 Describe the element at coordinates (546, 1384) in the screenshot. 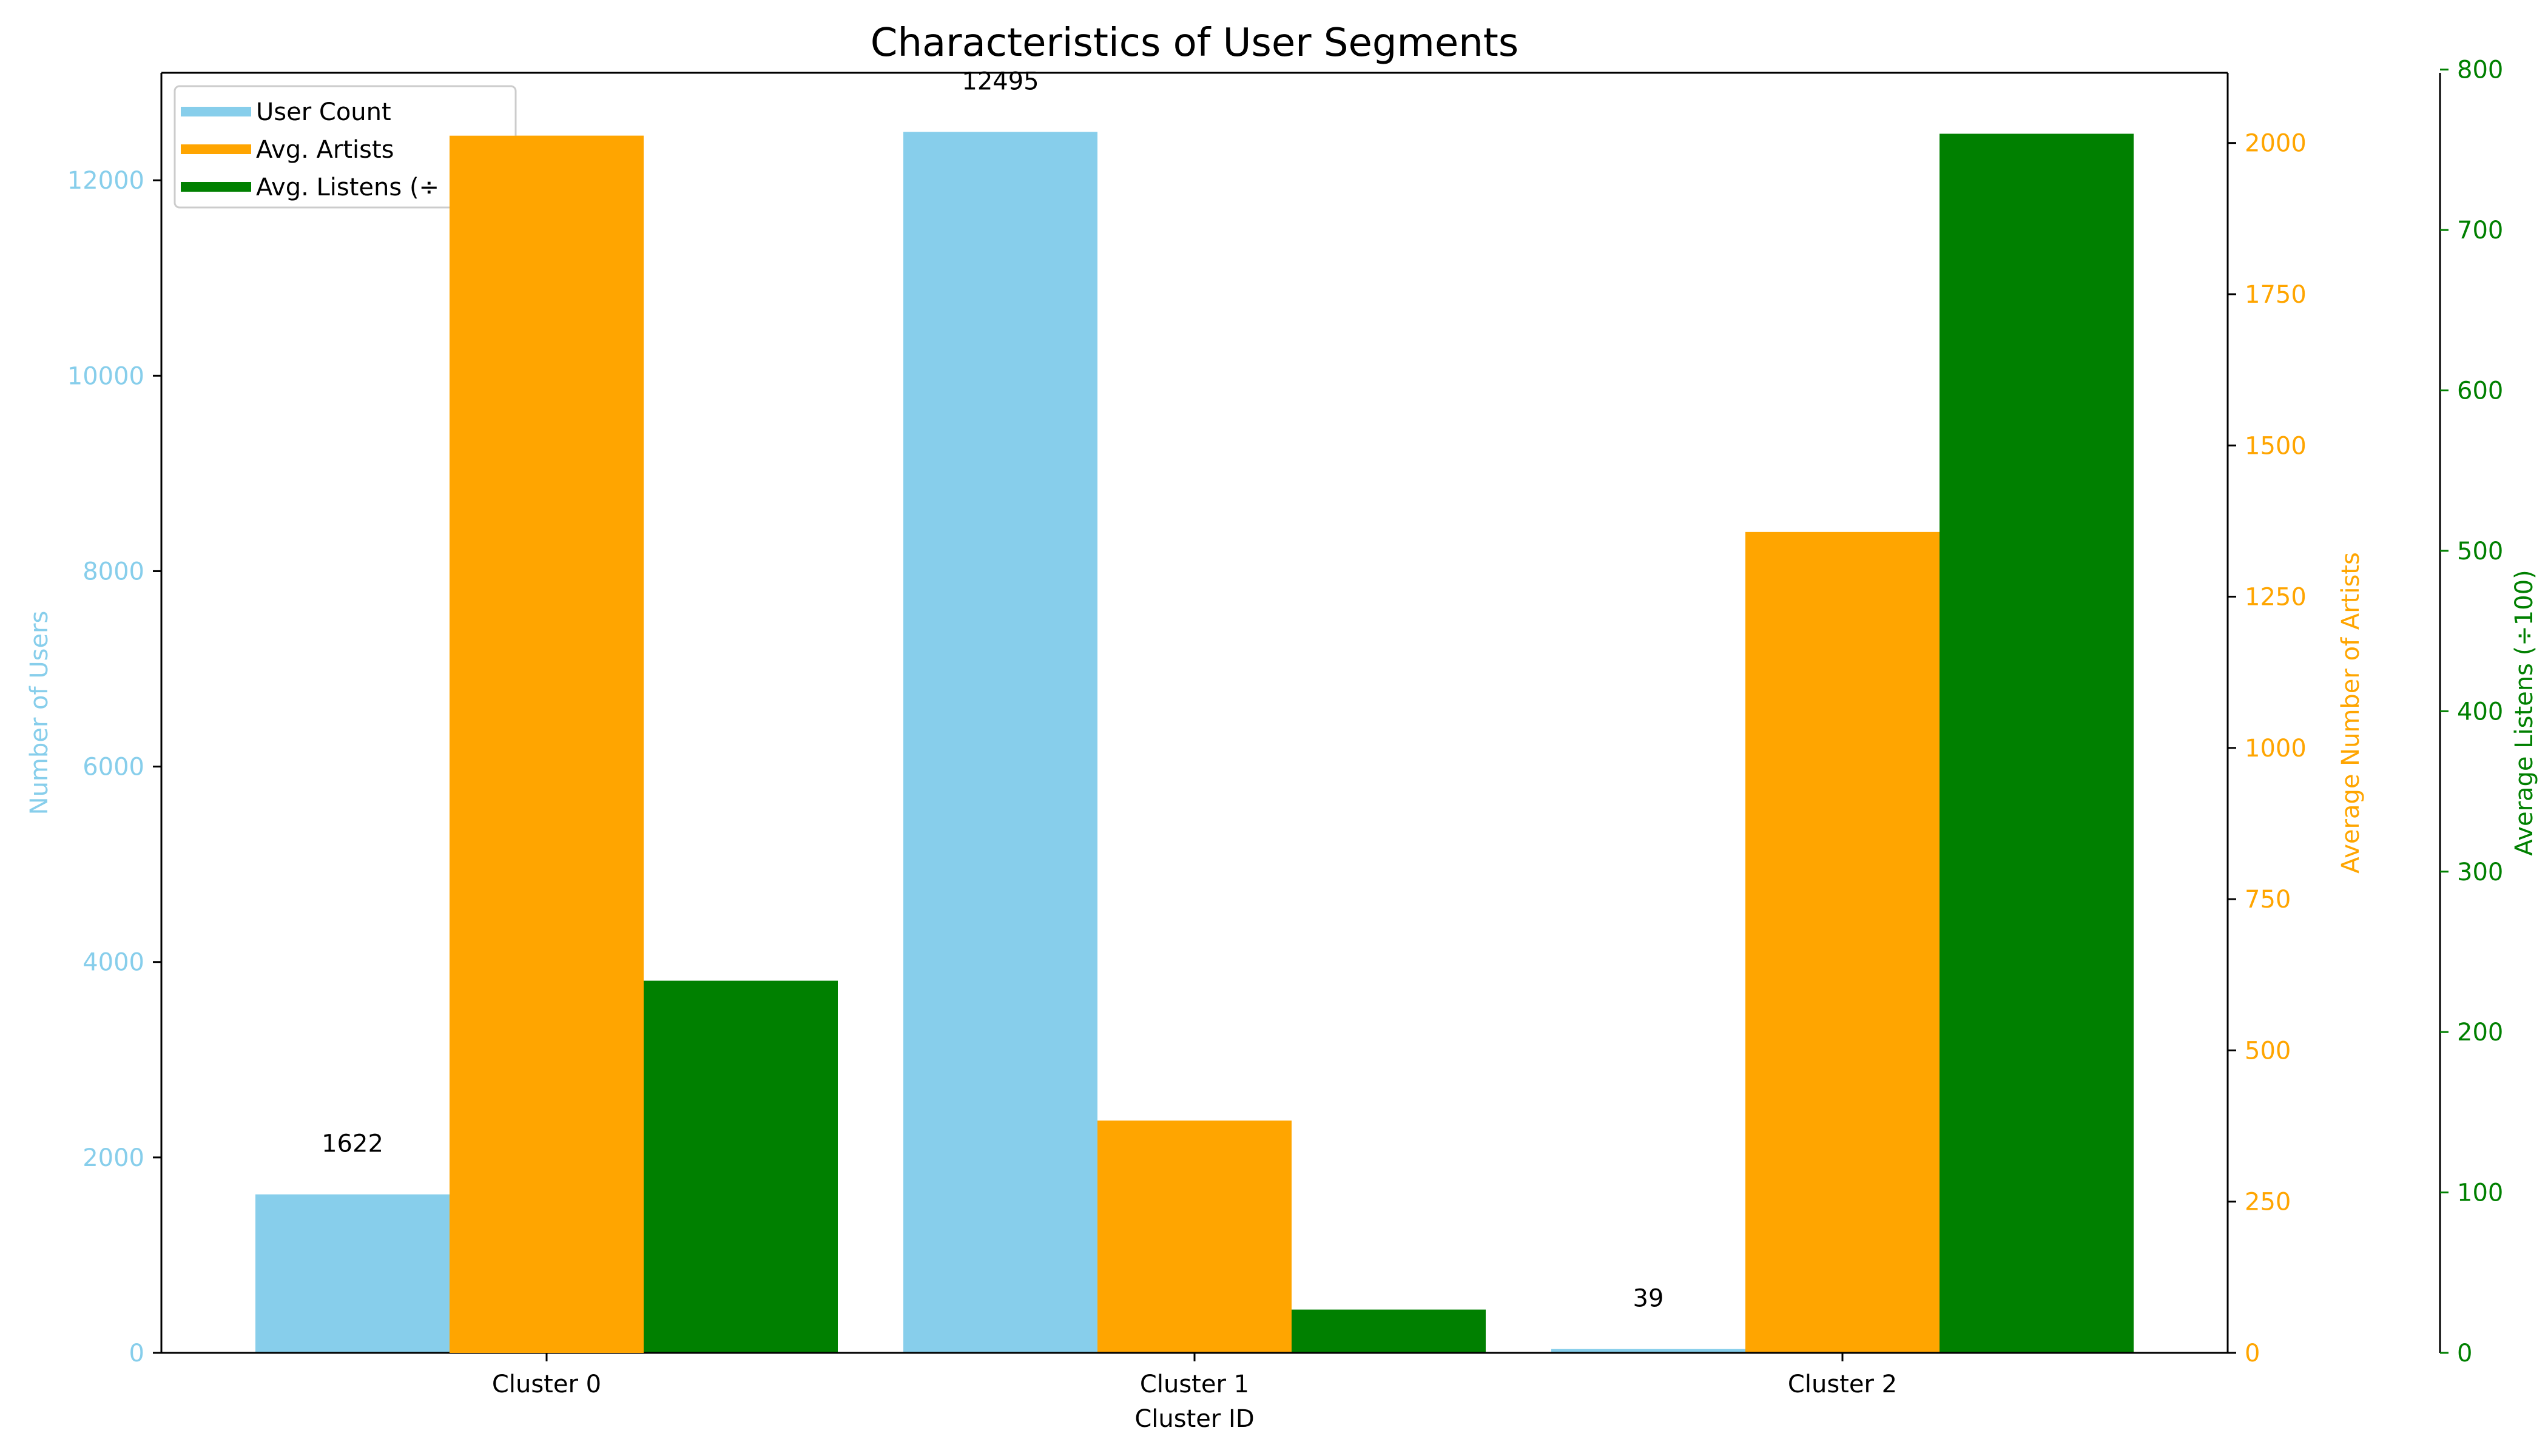

I see `x-tick-label: Cluster 0` at that location.